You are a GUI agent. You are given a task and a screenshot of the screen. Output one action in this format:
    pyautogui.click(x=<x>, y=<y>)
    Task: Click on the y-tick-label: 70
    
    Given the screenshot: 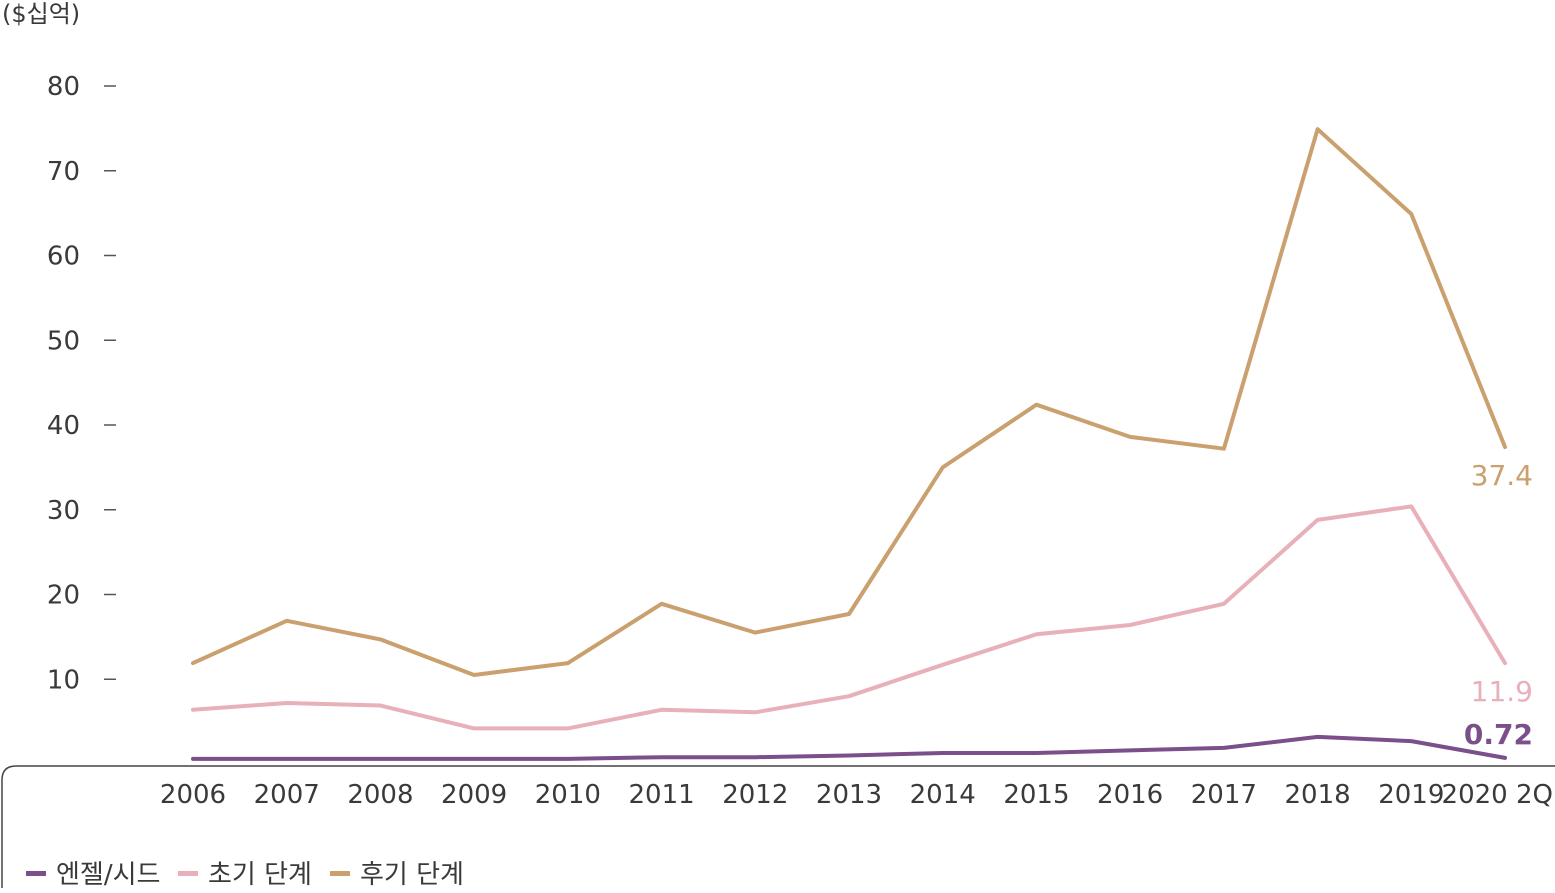 What is the action you would take?
    pyautogui.click(x=63, y=172)
    